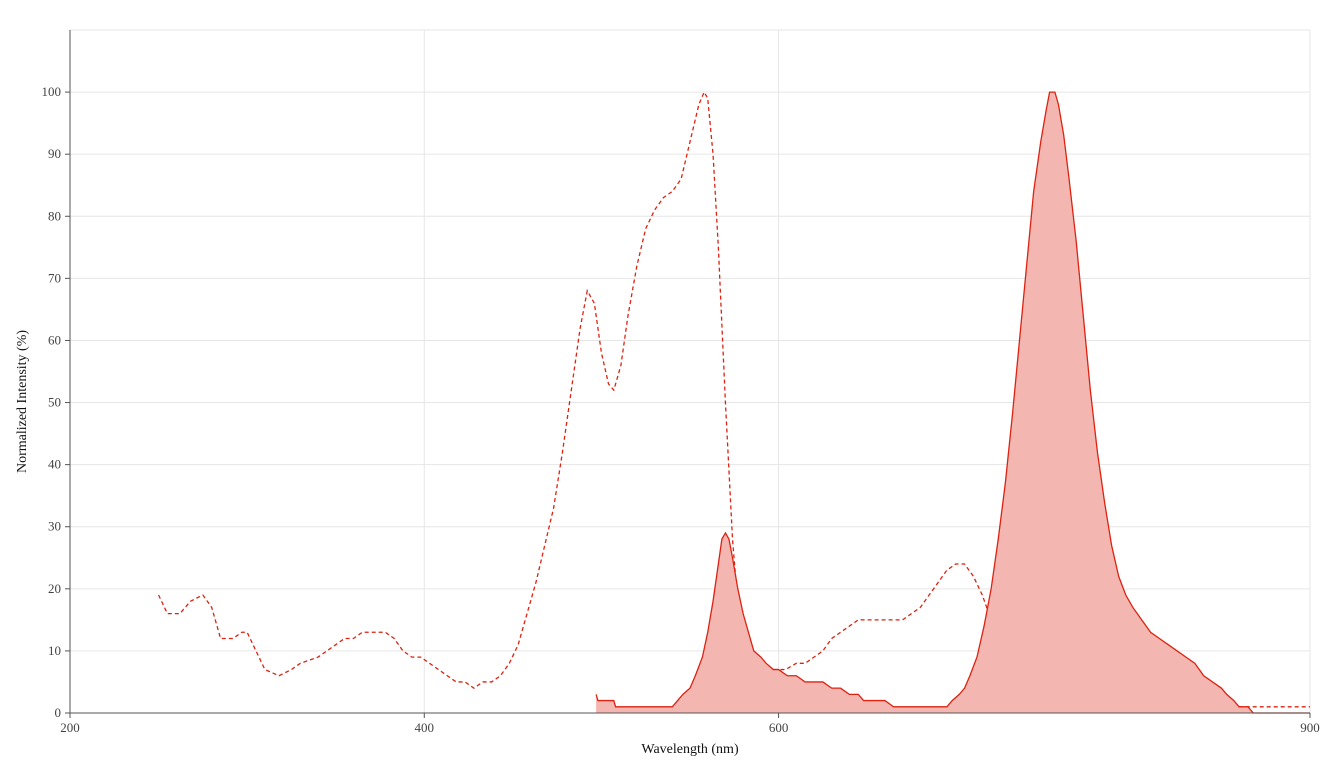  What do you see at coordinates (70, 727) in the screenshot?
I see `x-tick-label: 200` at bounding box center [70, 727].